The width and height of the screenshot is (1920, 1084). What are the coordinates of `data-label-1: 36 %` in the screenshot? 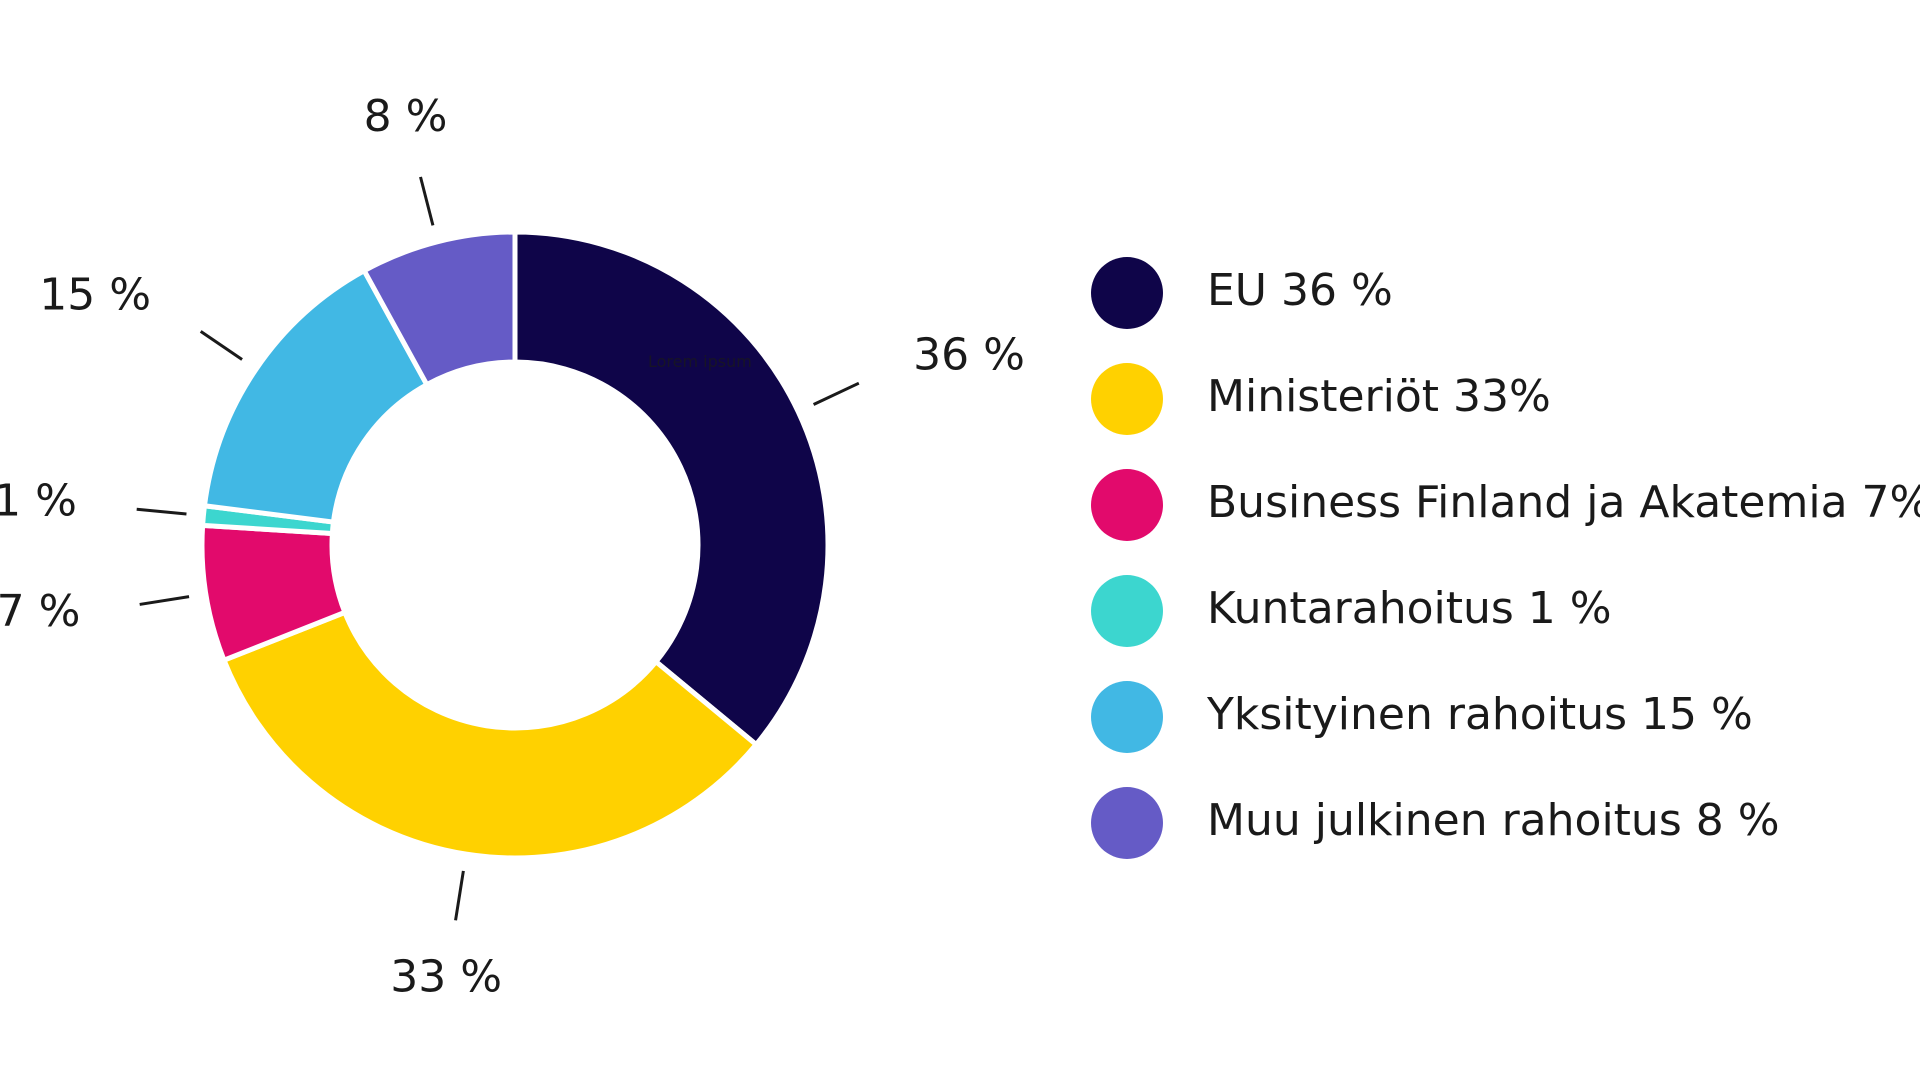 It's located at (969, 355).